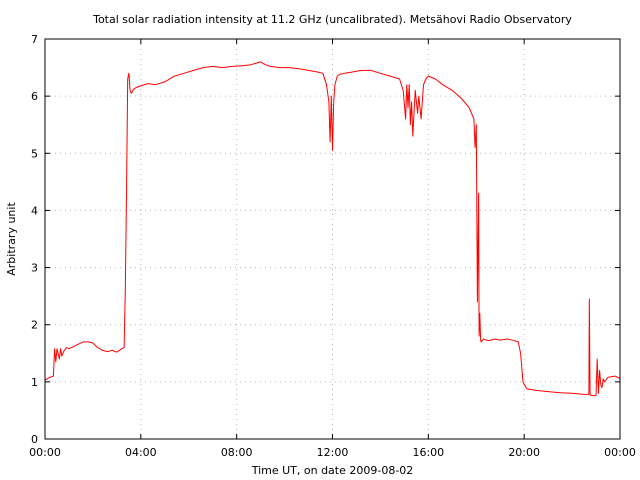  What do you see at coordinates (141, 452) in the screenshot?
I see `x-tick-label: 04:00` at bounding box center [141, 452].